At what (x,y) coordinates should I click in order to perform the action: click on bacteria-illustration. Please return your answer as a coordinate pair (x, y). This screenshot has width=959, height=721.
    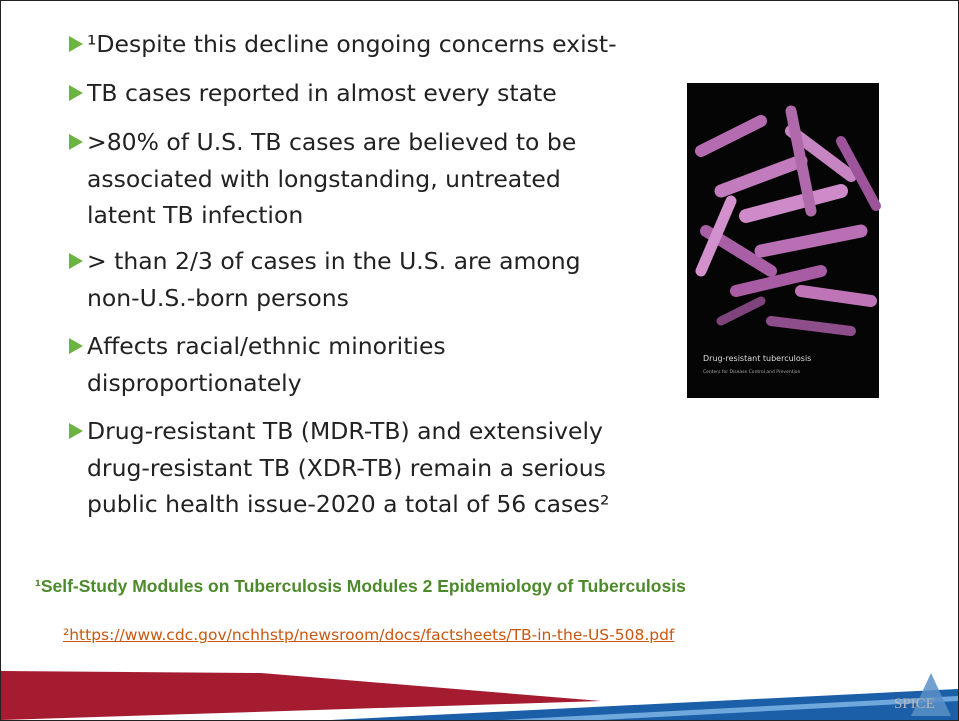
    Looking at the image, I should click on (788, 220).